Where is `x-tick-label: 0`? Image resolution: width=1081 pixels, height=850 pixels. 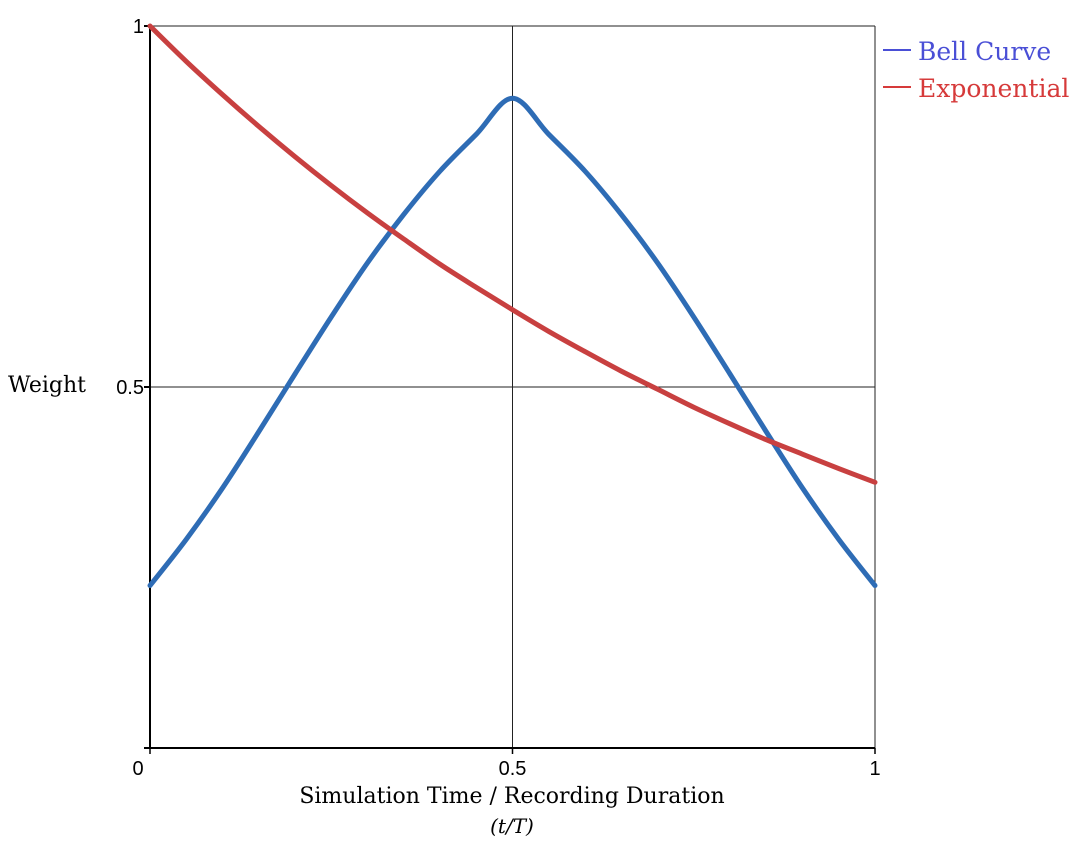
x-tick-label: 0 is located at coordinates (137, 769).